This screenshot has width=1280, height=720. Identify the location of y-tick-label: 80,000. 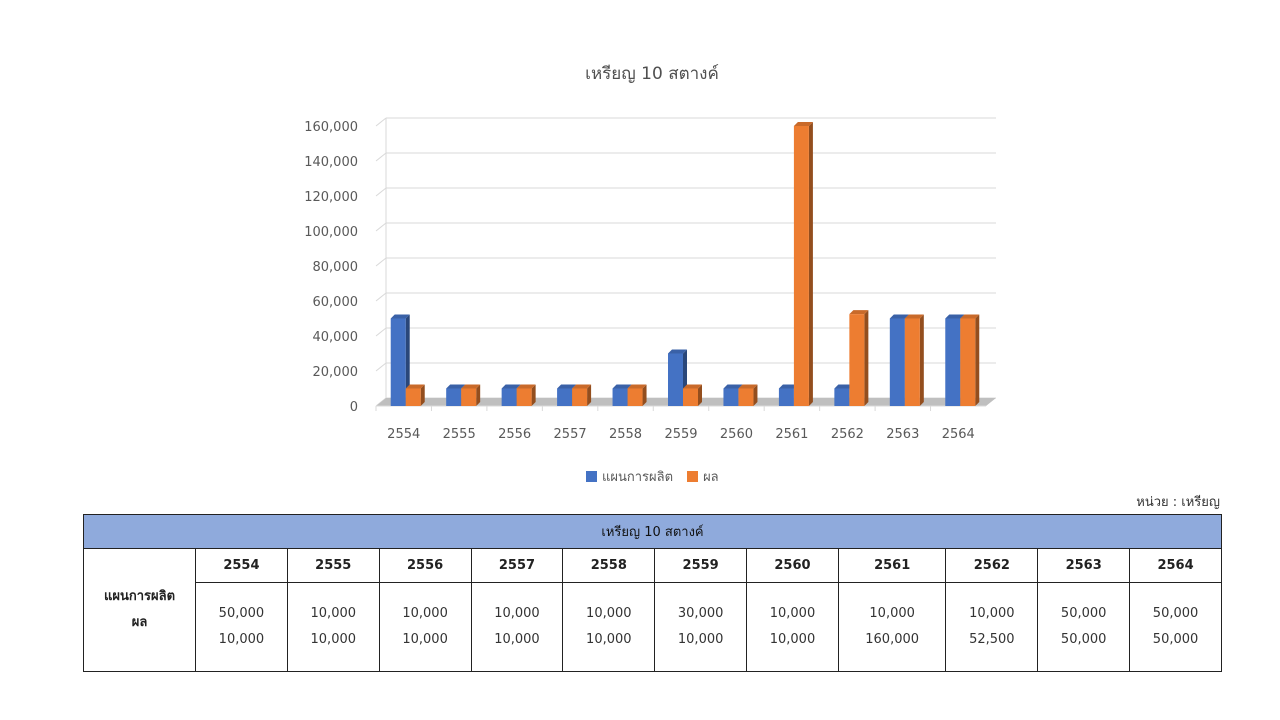
(336, 267).